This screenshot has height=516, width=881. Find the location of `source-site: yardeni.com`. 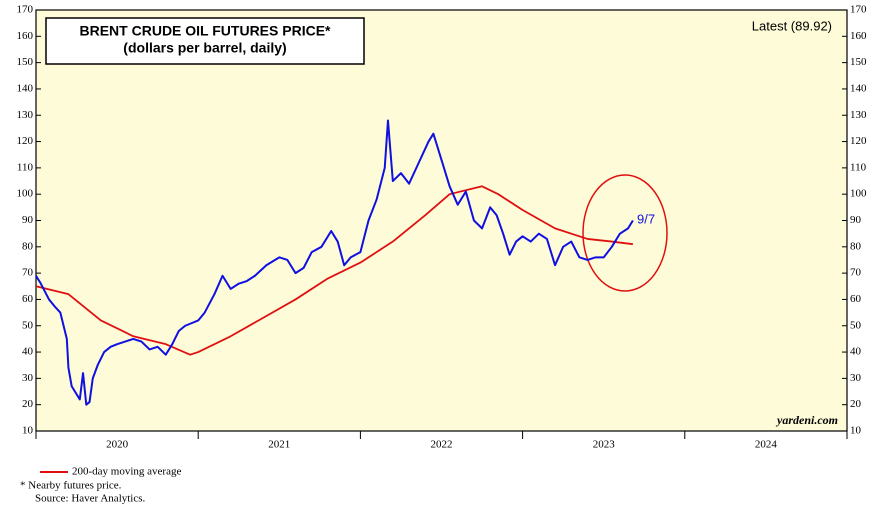

source-site: yardeni.com is located at coordinates (806, 420).